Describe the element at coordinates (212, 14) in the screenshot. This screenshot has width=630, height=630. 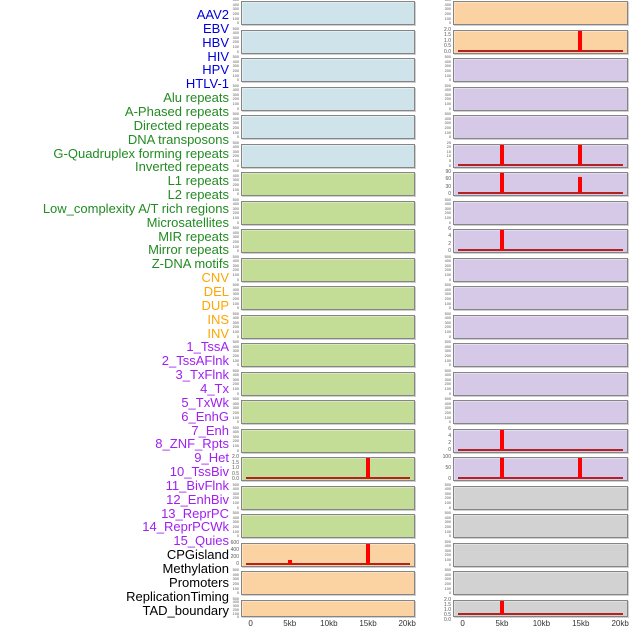
I see `track-label-aav2: AAV2` at that location.